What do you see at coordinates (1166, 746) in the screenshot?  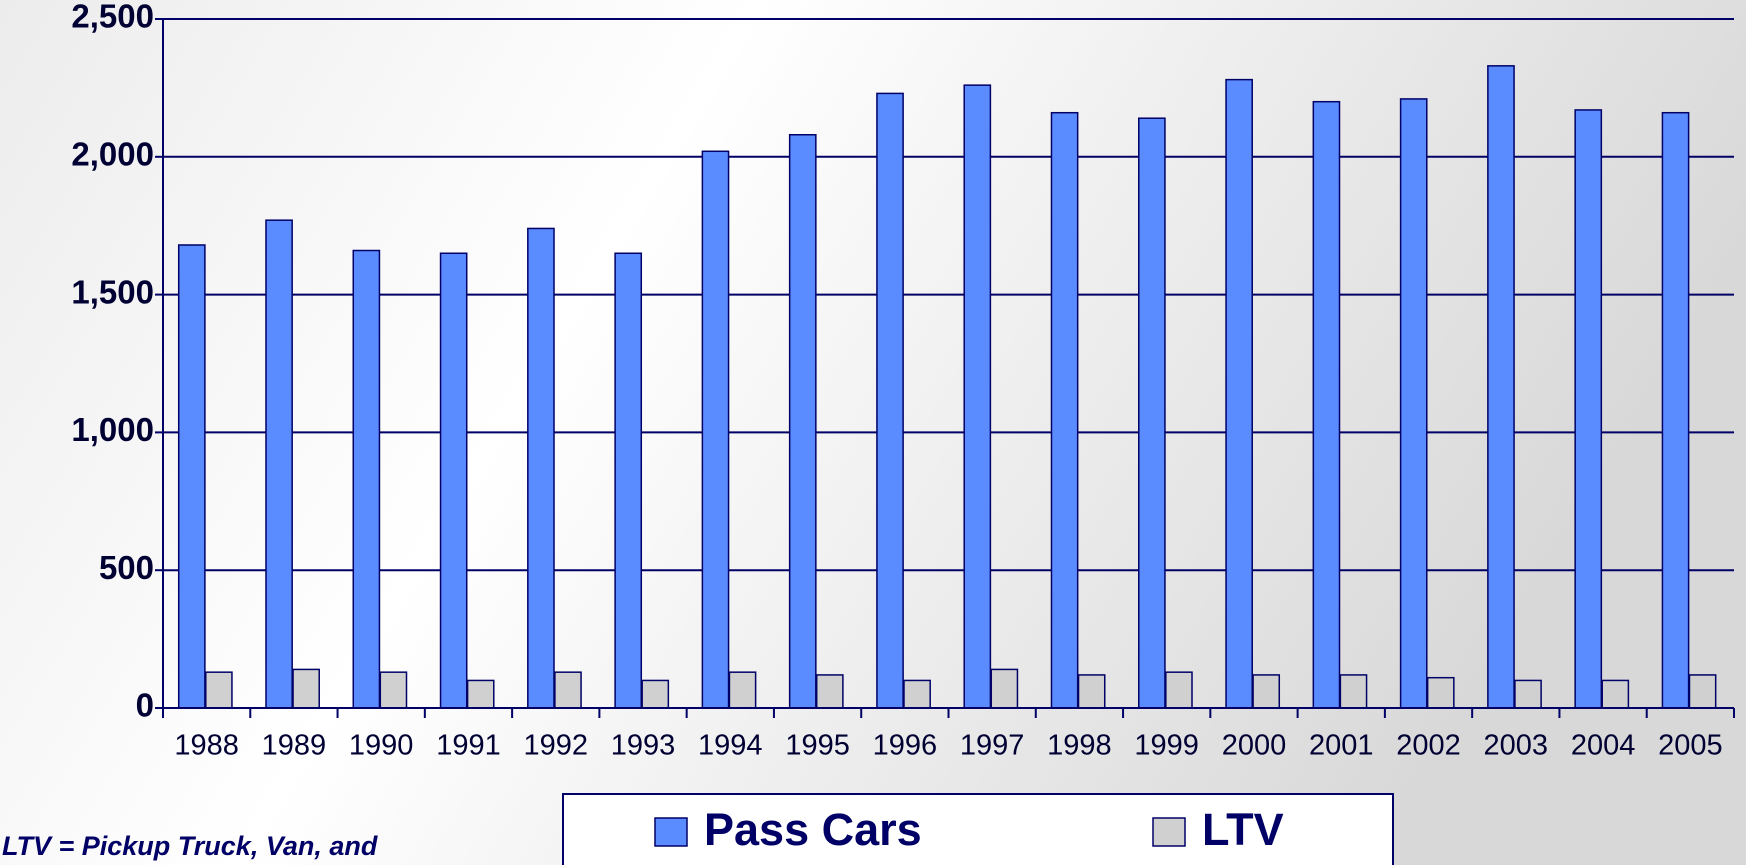 I see `x-tick-label: 1999` at bounding box center [1166, 746].